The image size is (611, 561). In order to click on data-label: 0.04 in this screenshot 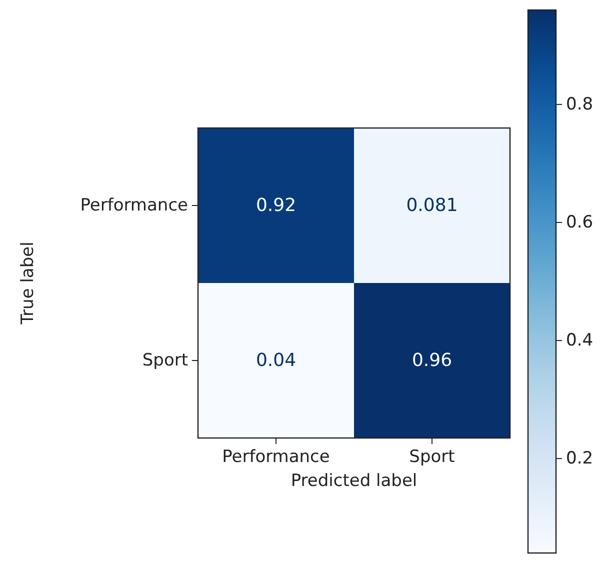, I will do `click(276, 360)`.